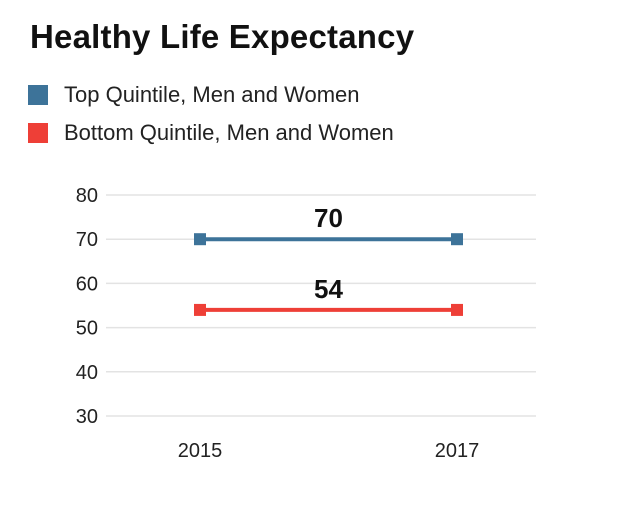 This screenshot has height=507, width=626. I want to click on y-tick-label-50: 50, so click(87, 329).